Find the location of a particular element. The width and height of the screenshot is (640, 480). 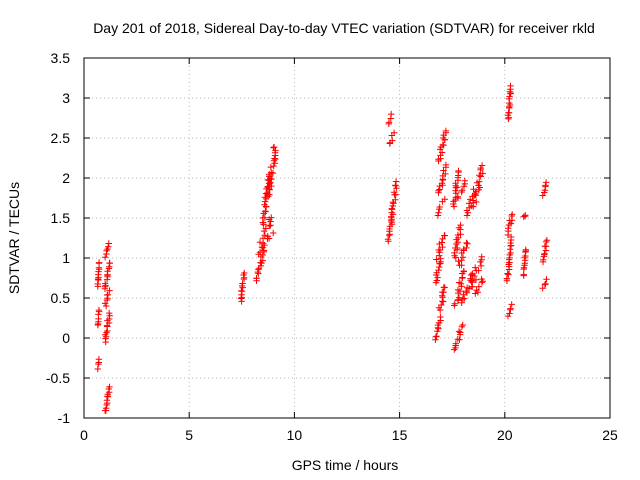

y-tick-label: -1 is located at coordinates (64, 418).